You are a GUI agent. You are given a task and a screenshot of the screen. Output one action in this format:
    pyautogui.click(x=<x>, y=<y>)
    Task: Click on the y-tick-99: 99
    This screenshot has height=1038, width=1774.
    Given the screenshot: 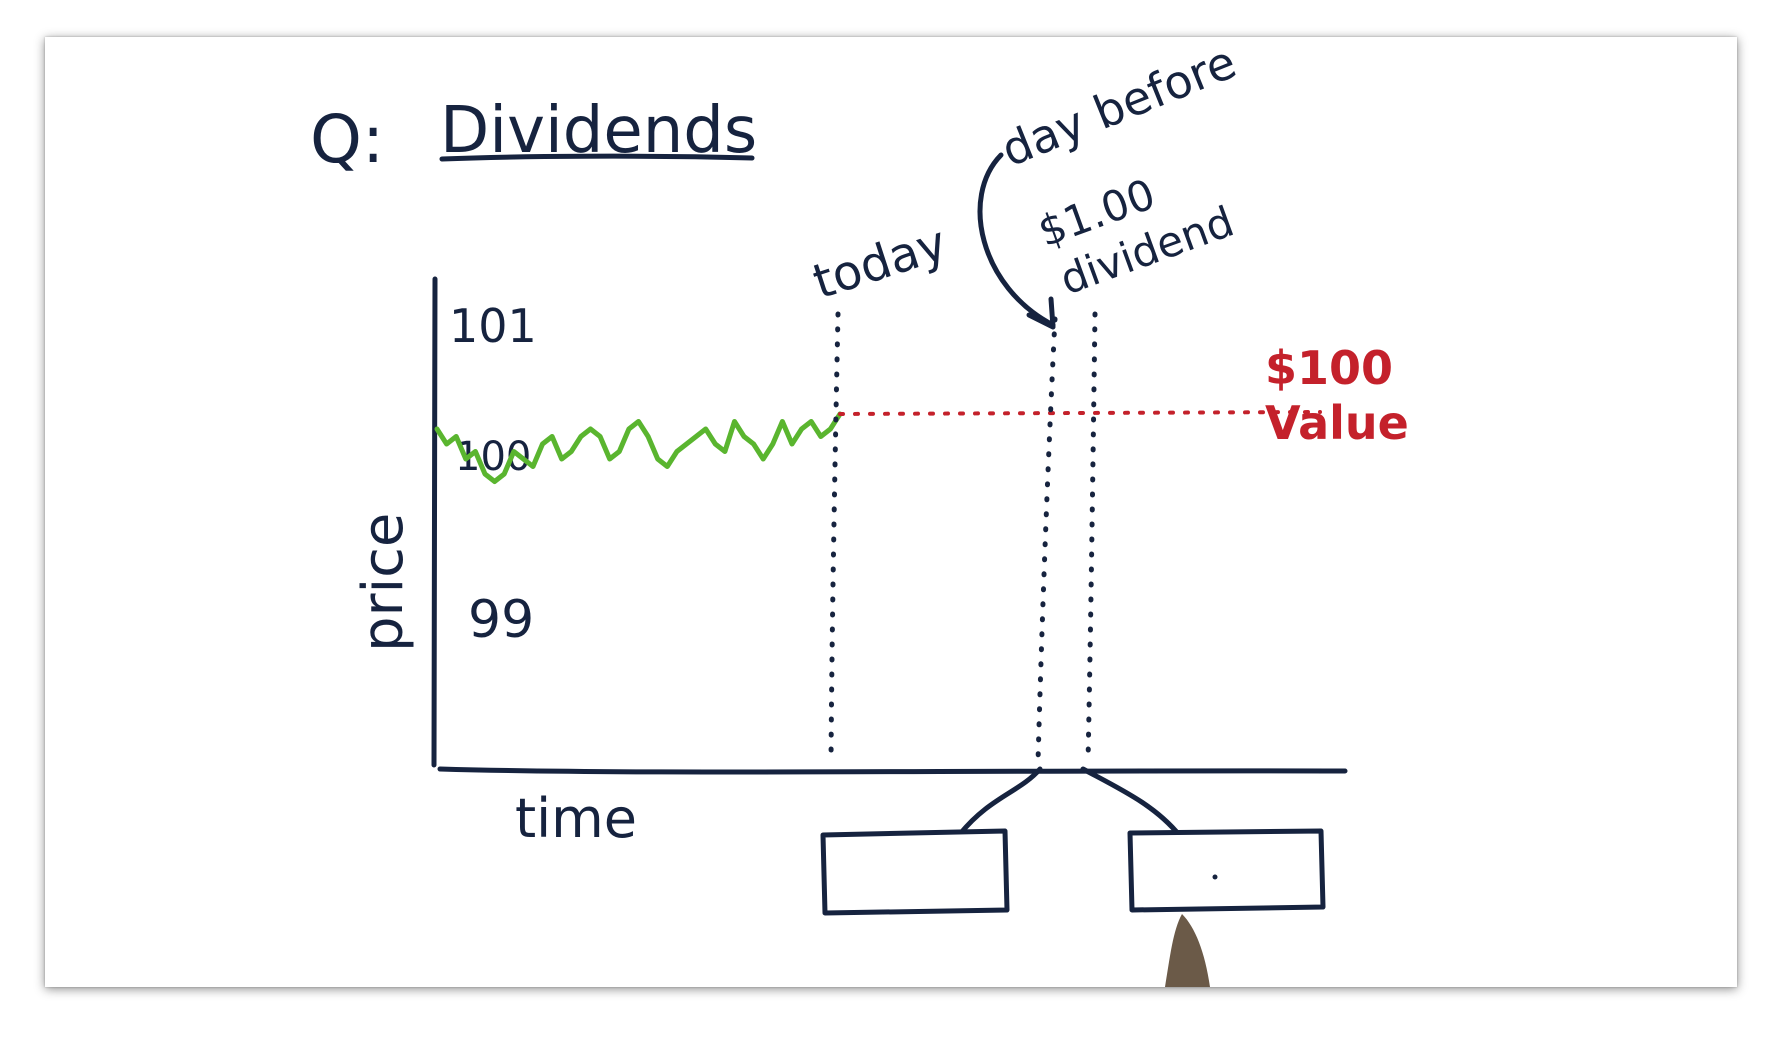 What is the action you would take?
    pyautogui.click(x=501, y=620)
    